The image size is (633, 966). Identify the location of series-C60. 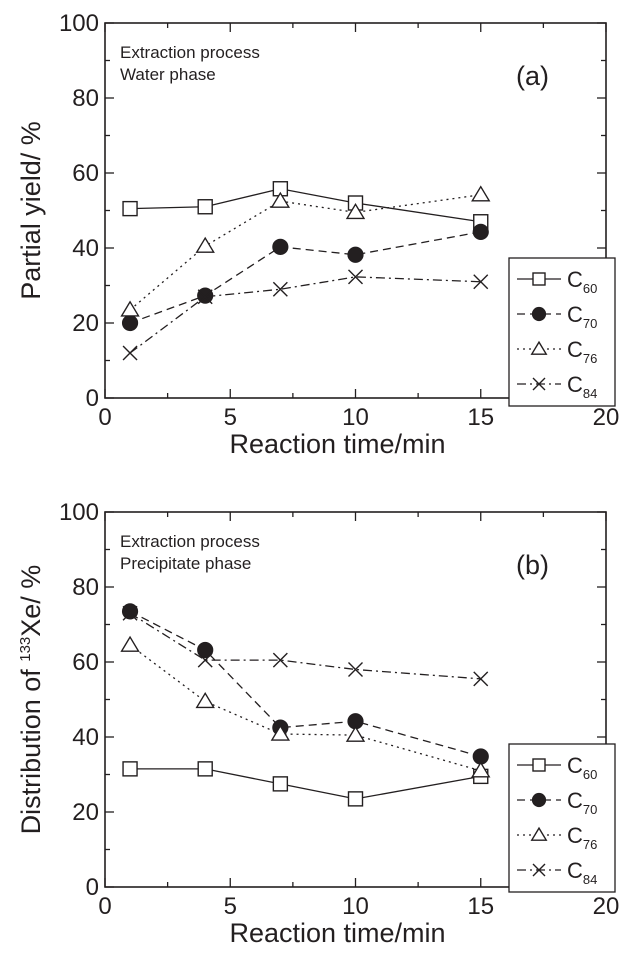
(305, 784).